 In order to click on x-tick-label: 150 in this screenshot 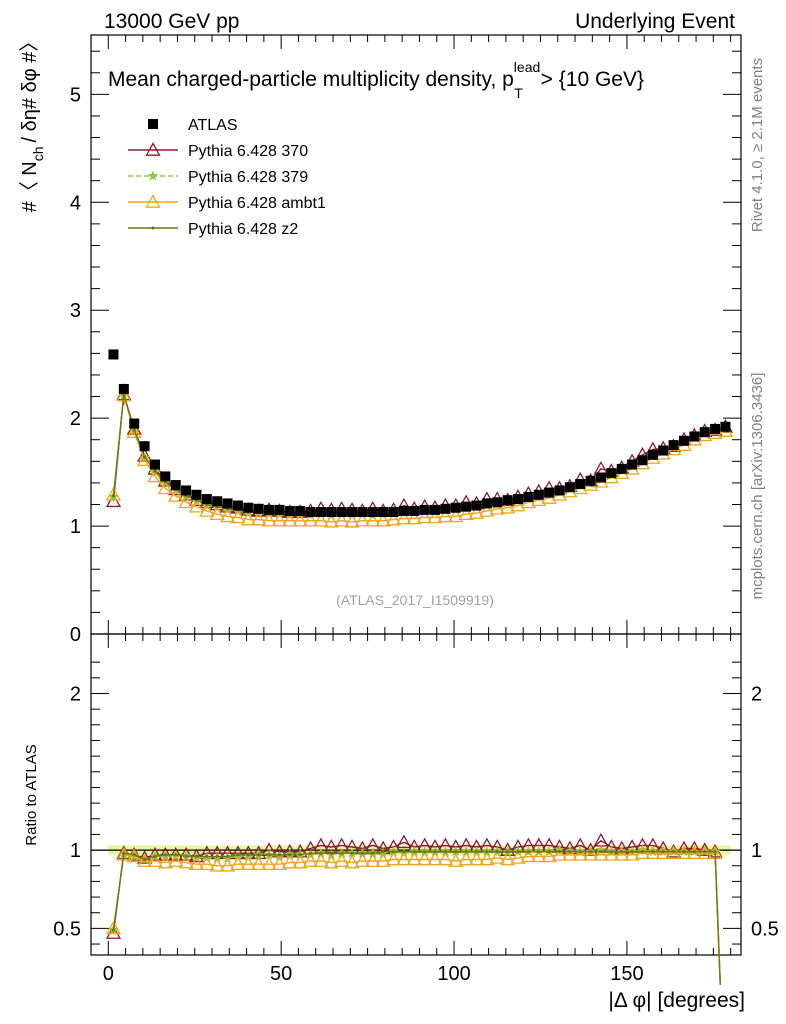, I will do `click(626, 974)`.